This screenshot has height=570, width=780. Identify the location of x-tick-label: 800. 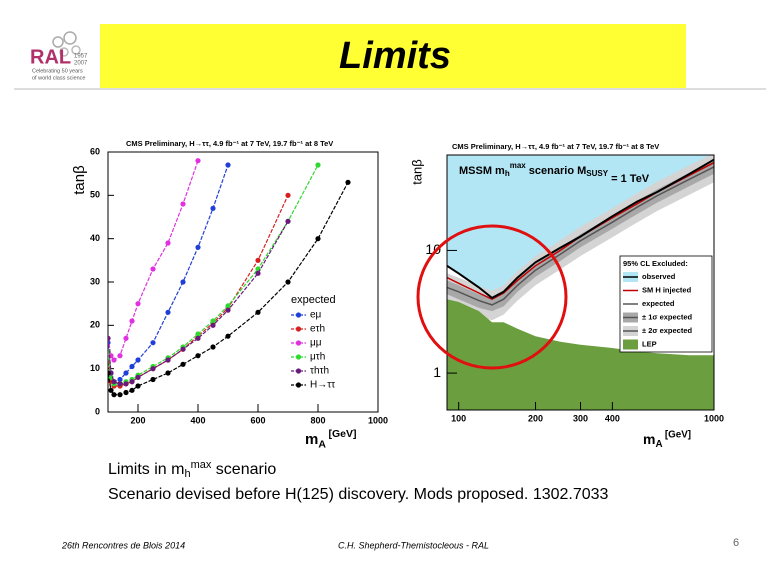
(317, 420).